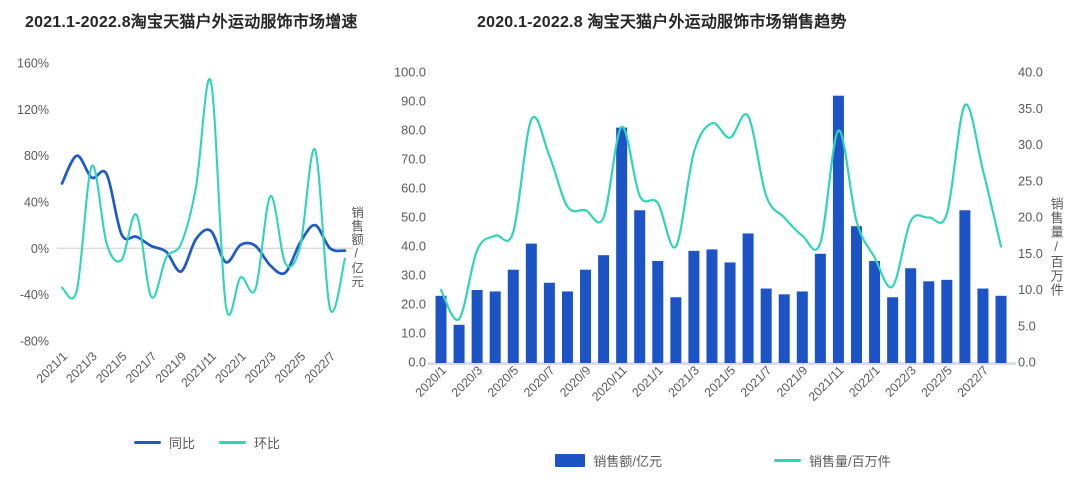 The width and height of the screenshot is (1080, 486). I want to click on svg-text: 160%, so click(33, 64).